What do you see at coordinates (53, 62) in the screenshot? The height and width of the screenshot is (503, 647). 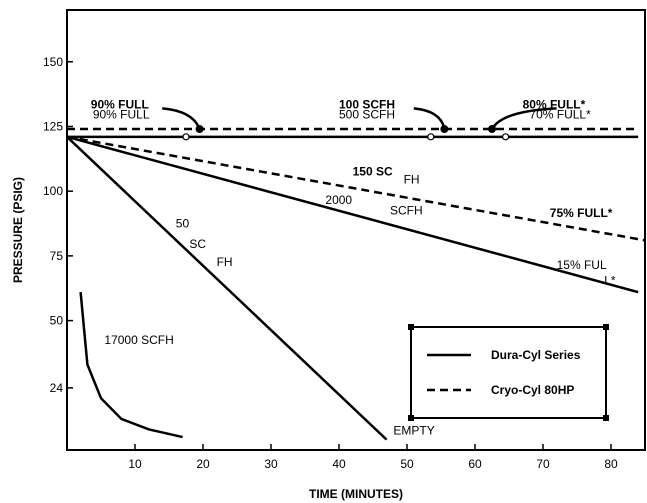 I see `y-tick-label: 150` at bounding box center [53, 62].